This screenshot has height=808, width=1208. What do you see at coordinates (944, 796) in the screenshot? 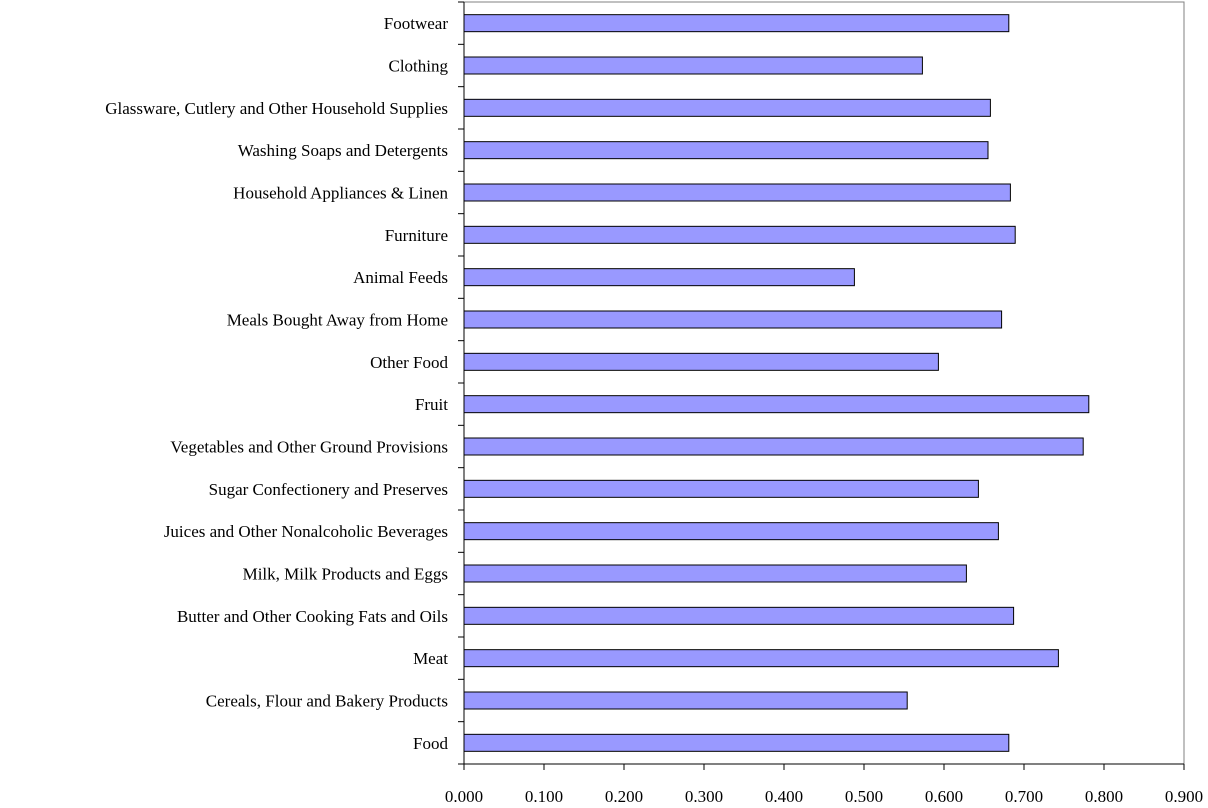
I see `x-tick-label: 0.600` at bounding box center [944, 796].